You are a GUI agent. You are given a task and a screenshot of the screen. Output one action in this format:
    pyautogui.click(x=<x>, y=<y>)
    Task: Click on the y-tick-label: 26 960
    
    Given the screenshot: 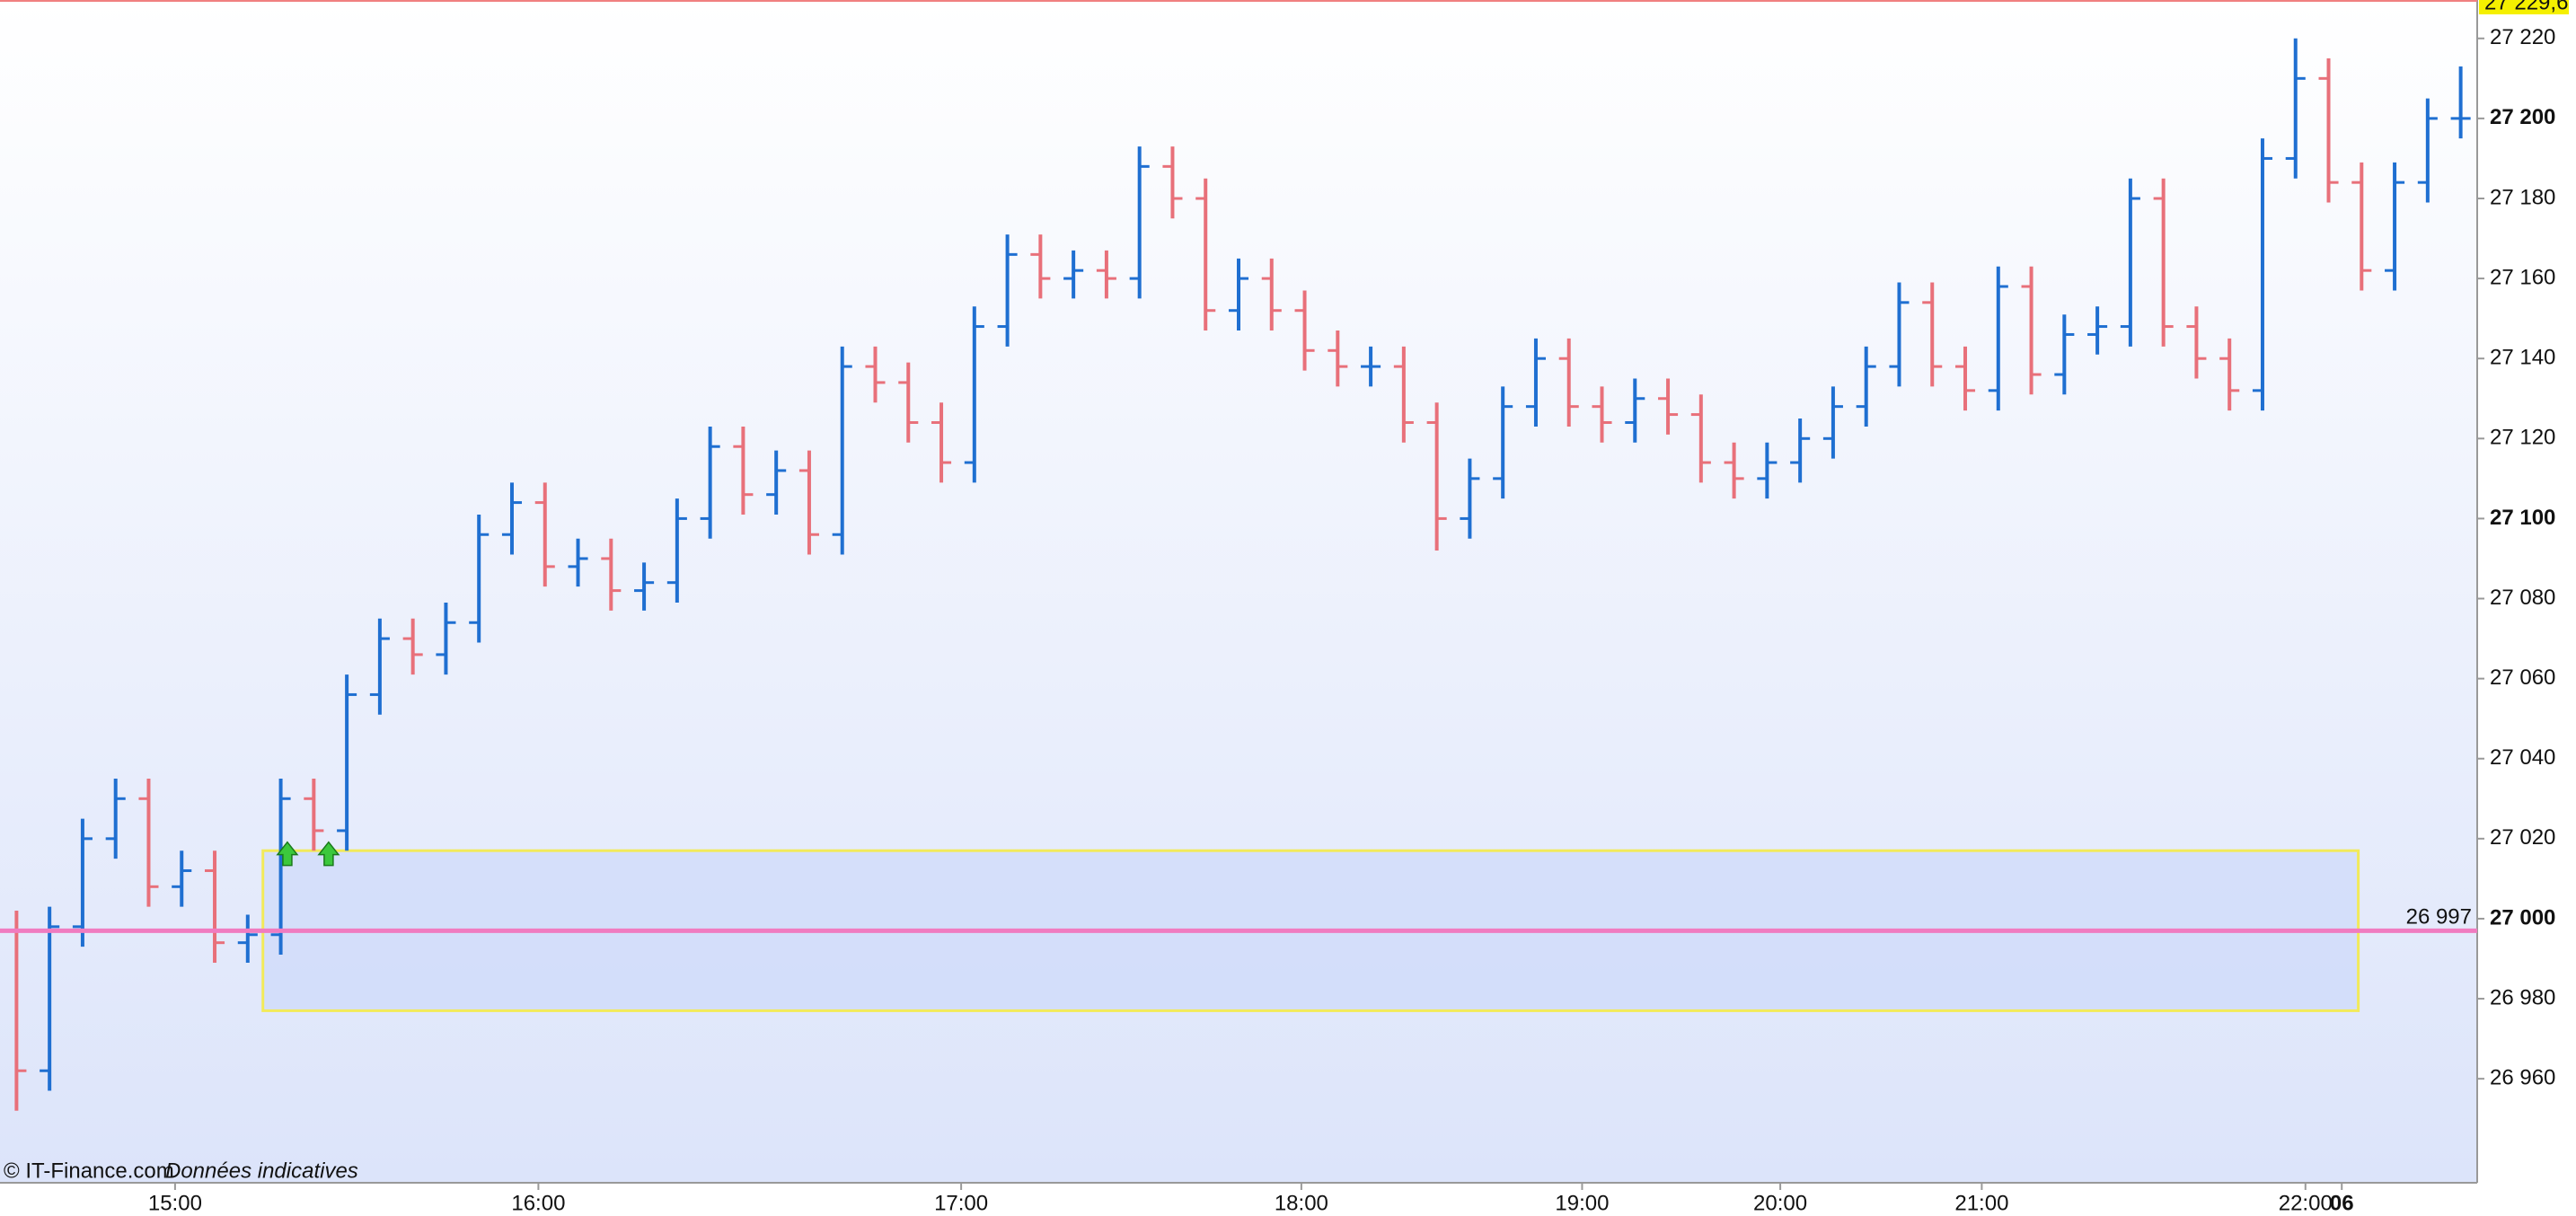 What is the action you would take?
    pyautogui.click(x=2522, y=1078)
    